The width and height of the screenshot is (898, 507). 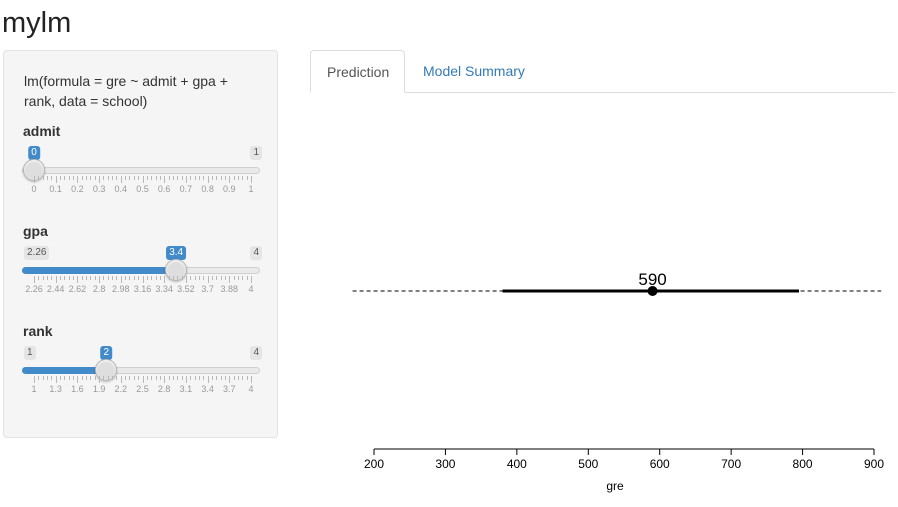 I want to click on slider-track, so click(x=141, y=170).